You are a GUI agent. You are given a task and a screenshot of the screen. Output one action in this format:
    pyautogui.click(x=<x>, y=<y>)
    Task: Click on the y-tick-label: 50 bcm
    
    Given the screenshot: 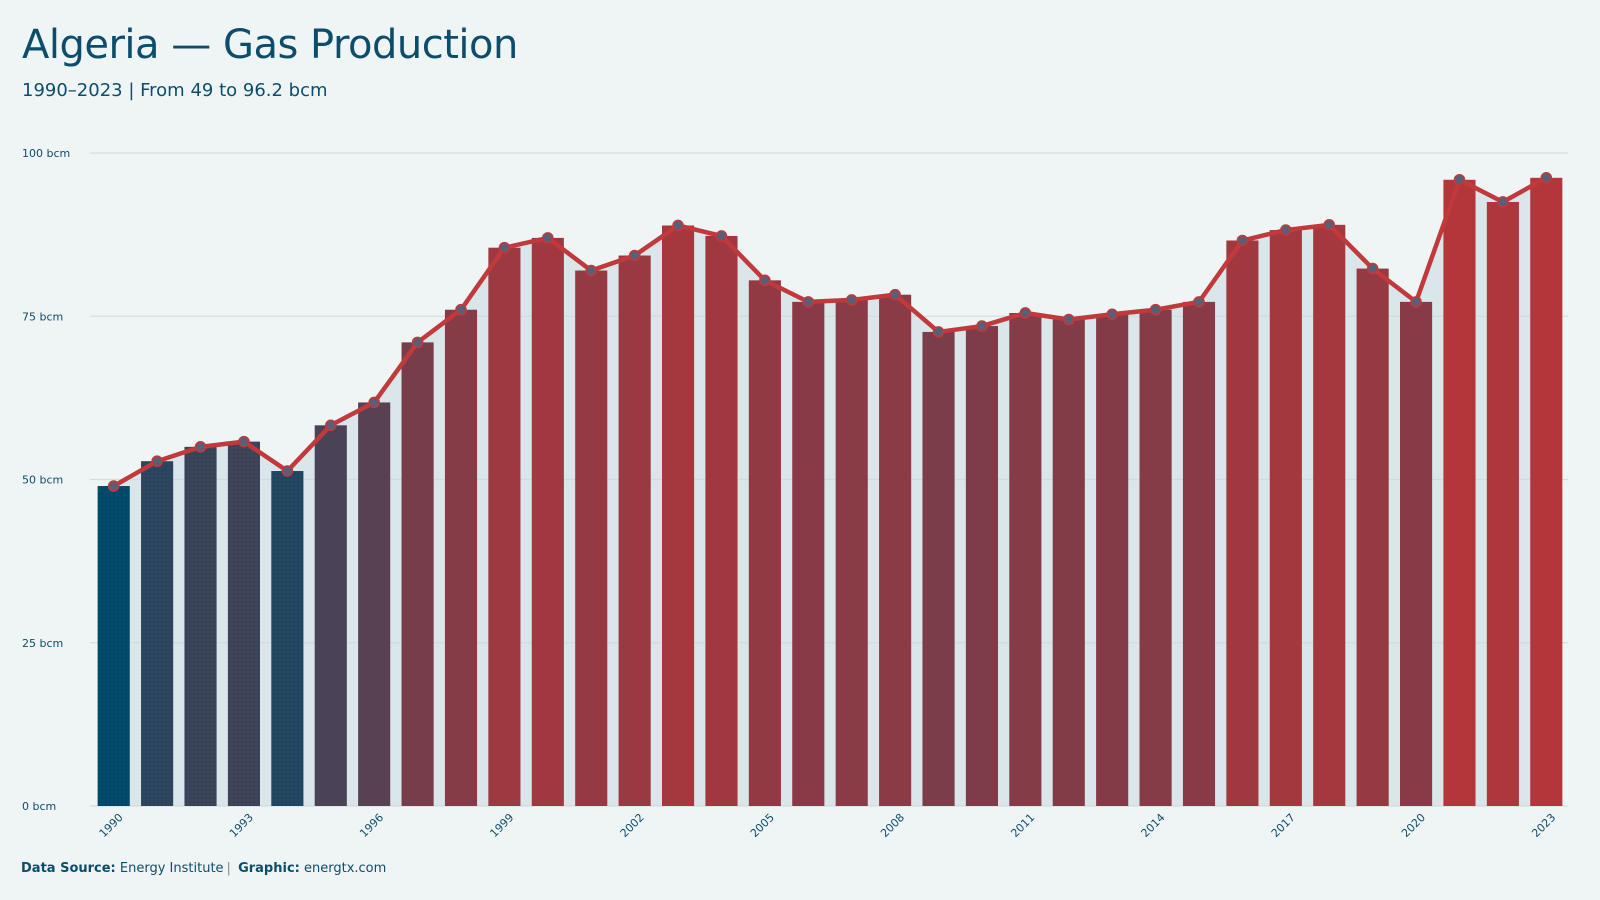 What is the action you would take?
    pyautogui.click(x=42, y=480)
    